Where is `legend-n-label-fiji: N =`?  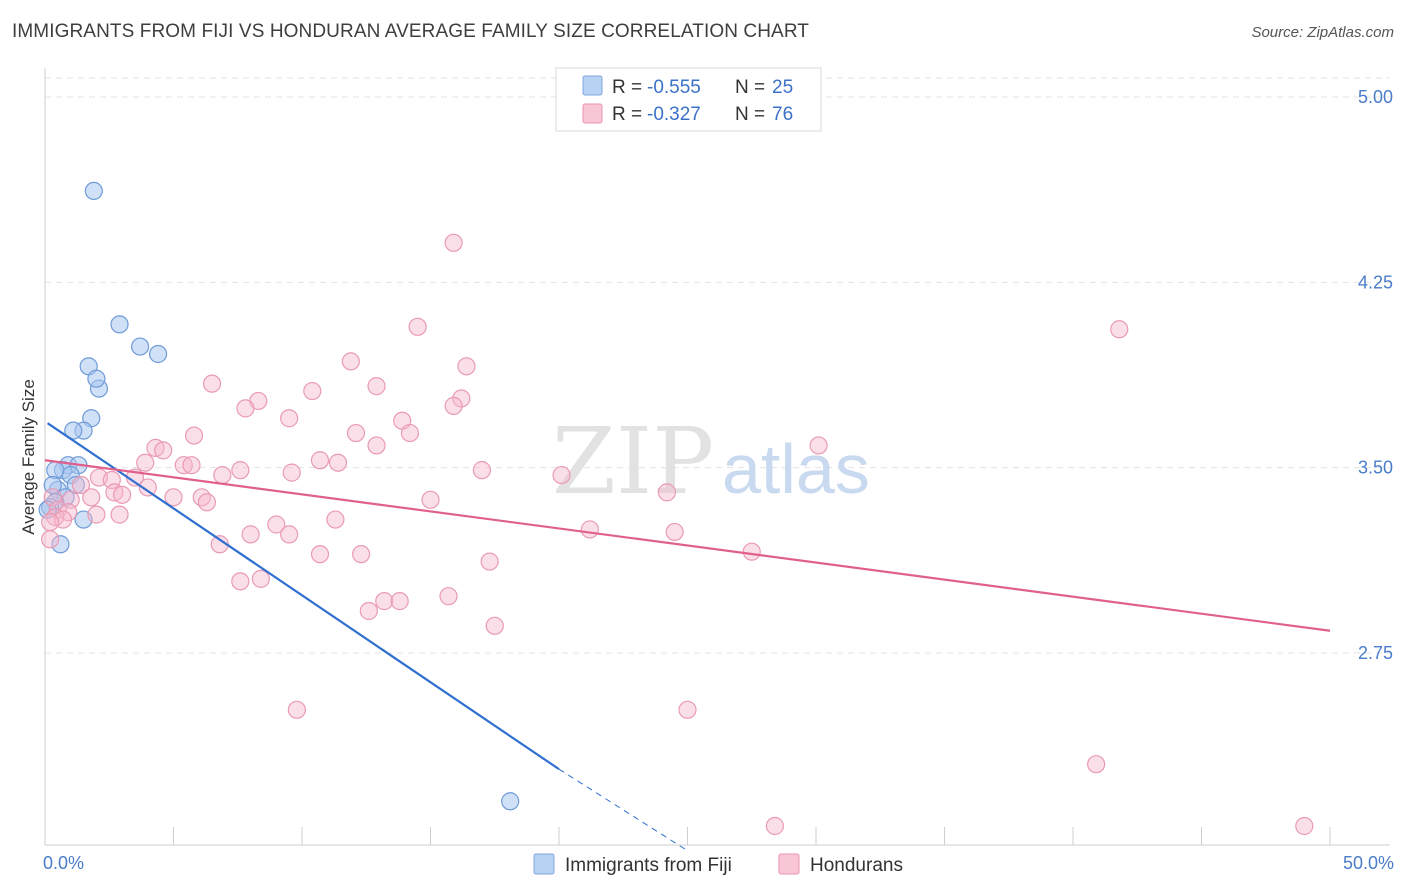
legend-n-label-fiji: N = is located at coordinates (750, 87).